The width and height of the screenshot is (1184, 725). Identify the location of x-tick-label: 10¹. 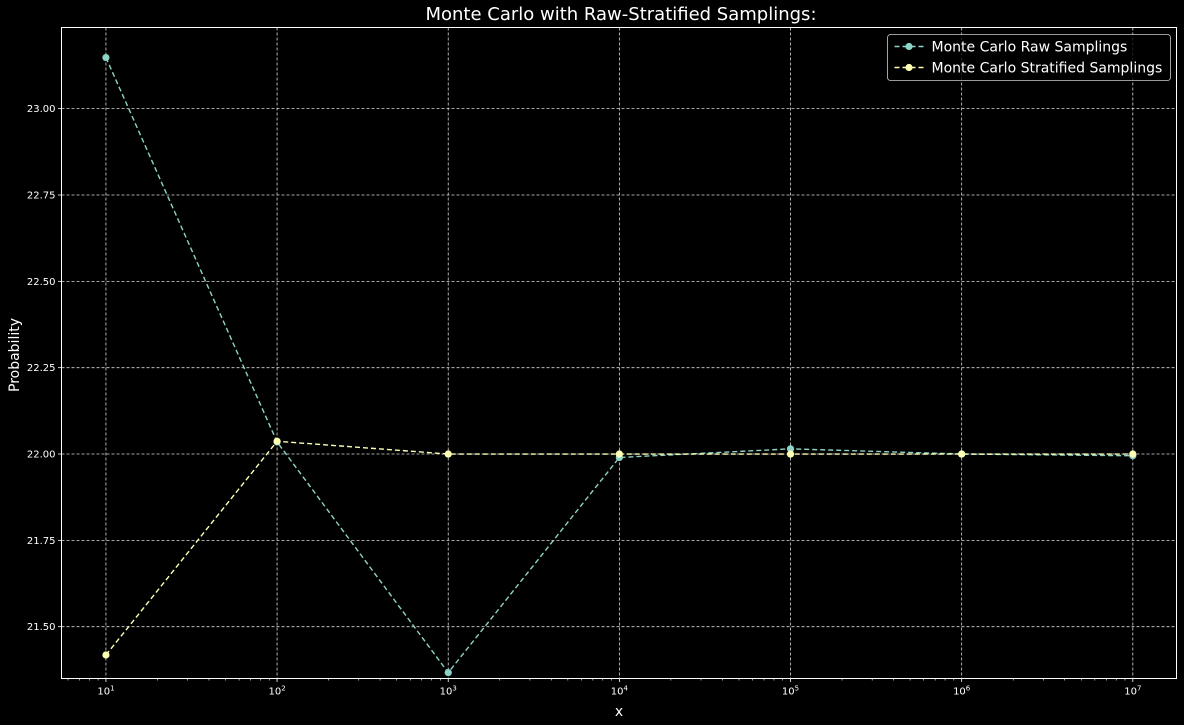
(105, 691).